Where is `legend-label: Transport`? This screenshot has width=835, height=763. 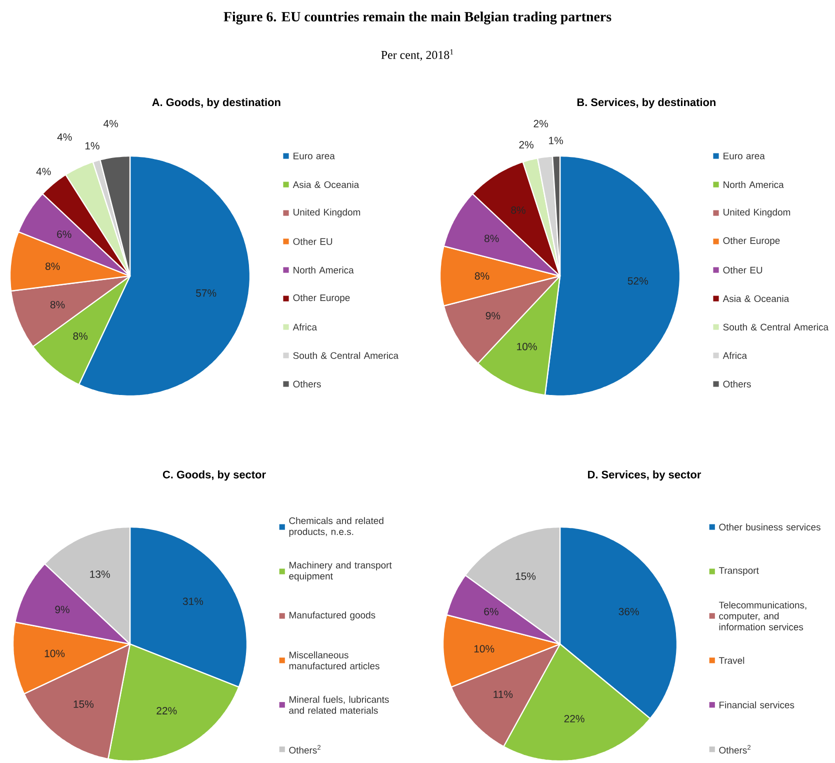
legend-label: Transport is located at coordinates (738, 571).